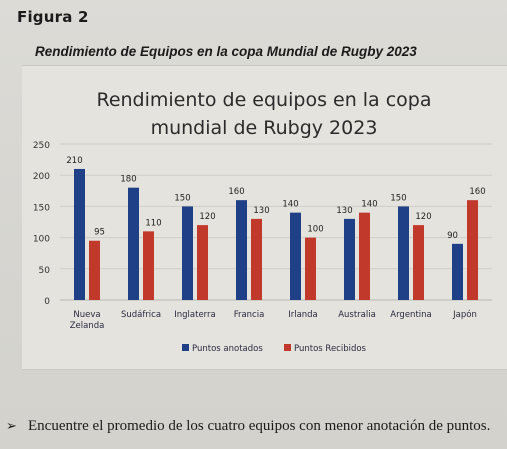  What do you see at coordinates (99, 233) in the screenshot?
I see `data-label: 95` at bounding box center [99, 233].